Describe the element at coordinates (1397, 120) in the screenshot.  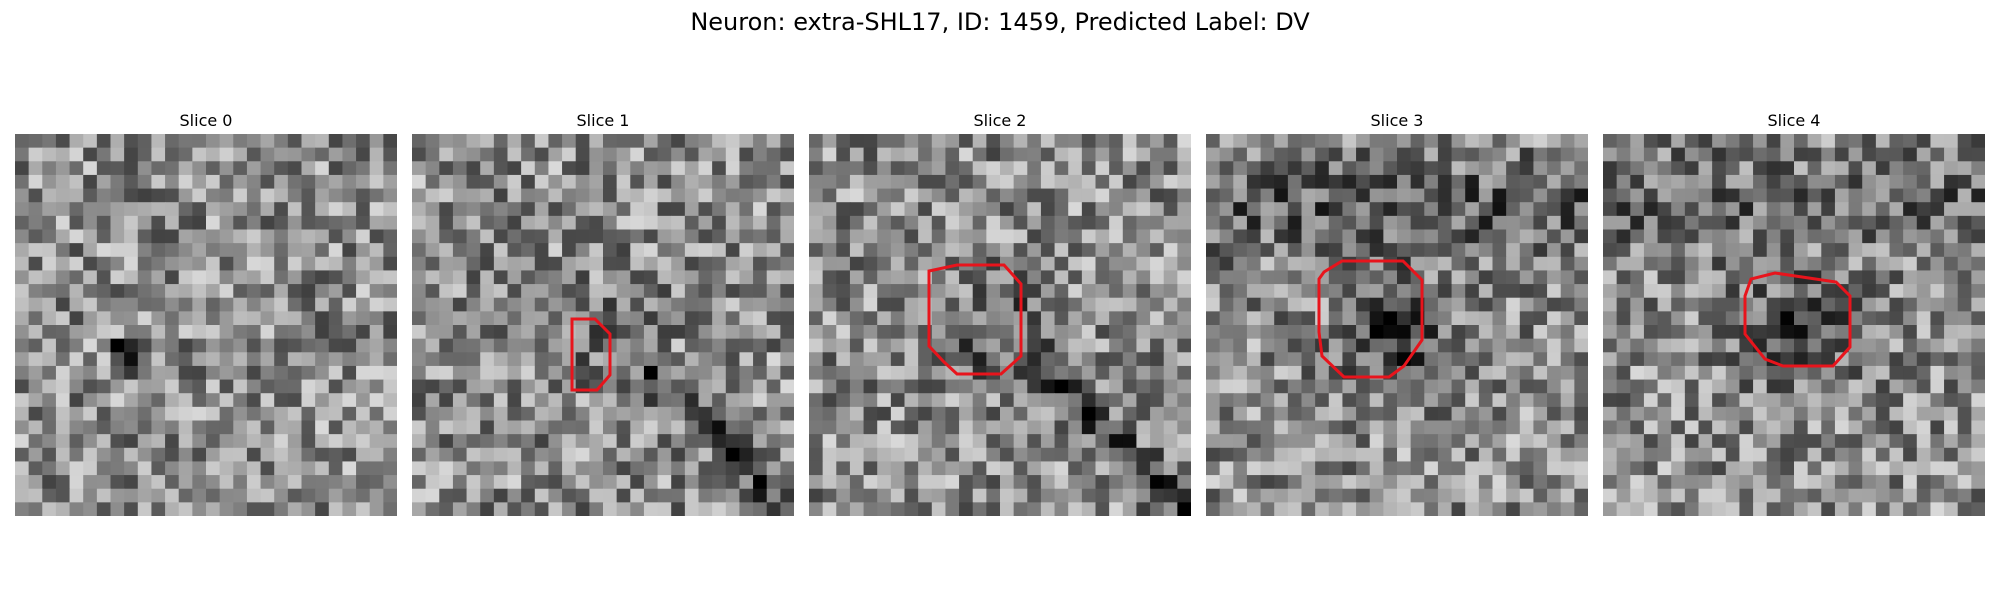
I see `slice-title: Slice 3` at that location.